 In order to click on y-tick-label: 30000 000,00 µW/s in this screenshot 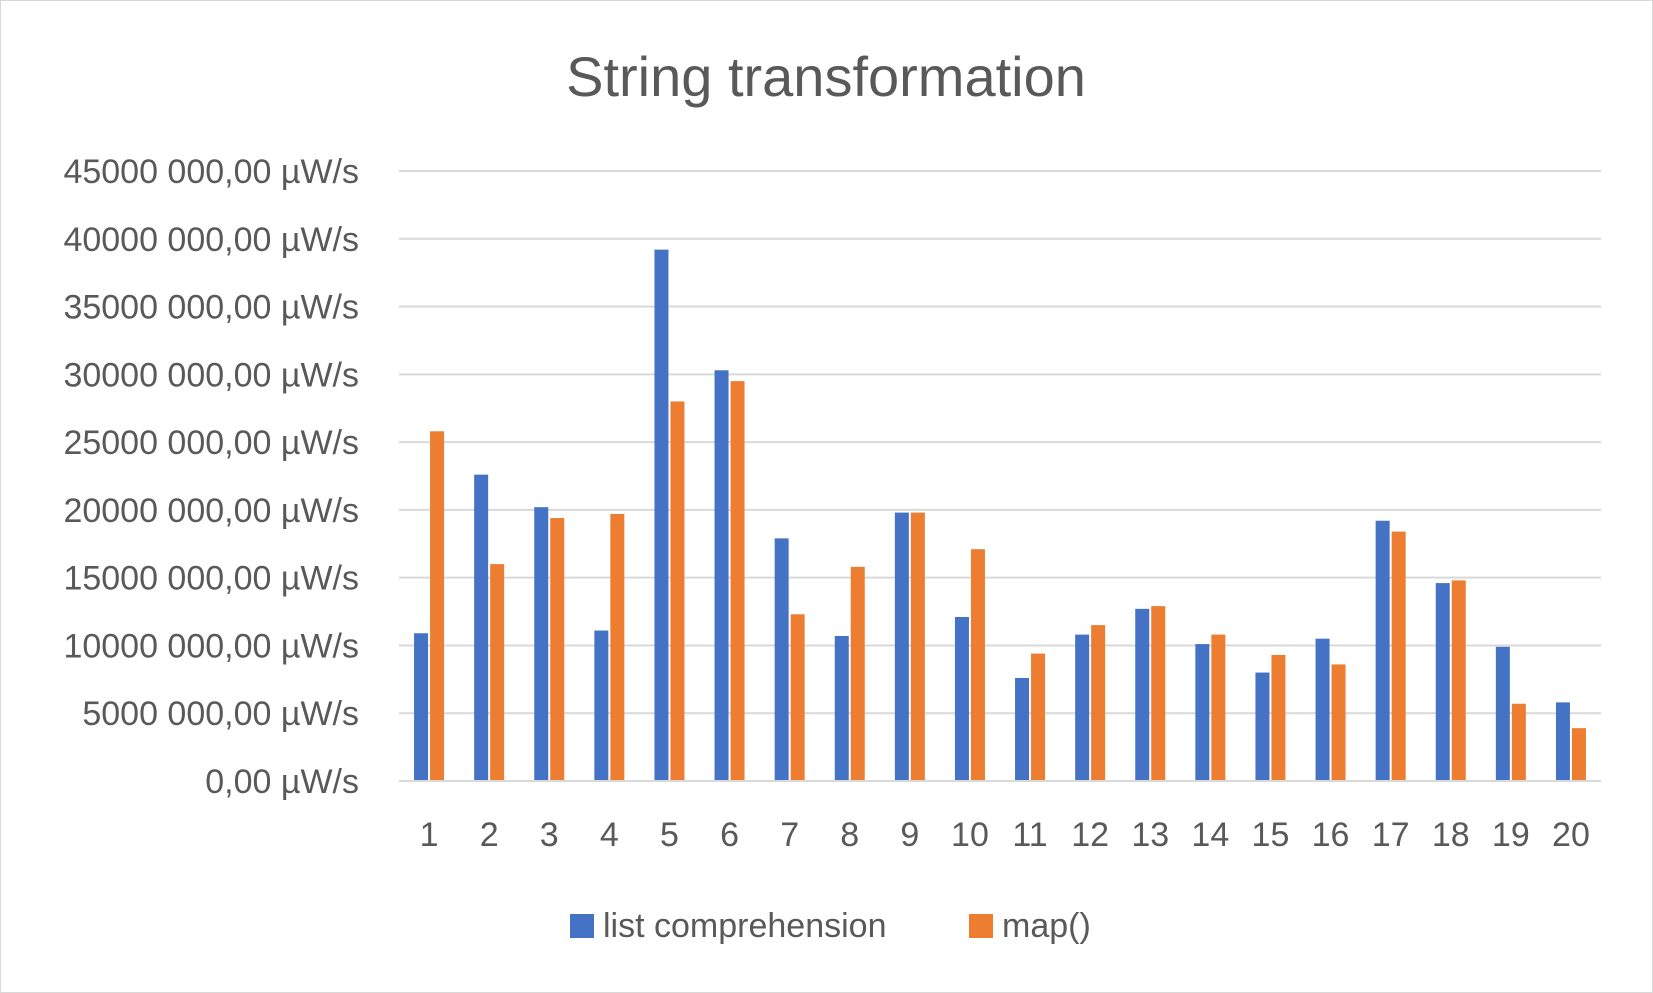, I will do `click(211, 375)`.